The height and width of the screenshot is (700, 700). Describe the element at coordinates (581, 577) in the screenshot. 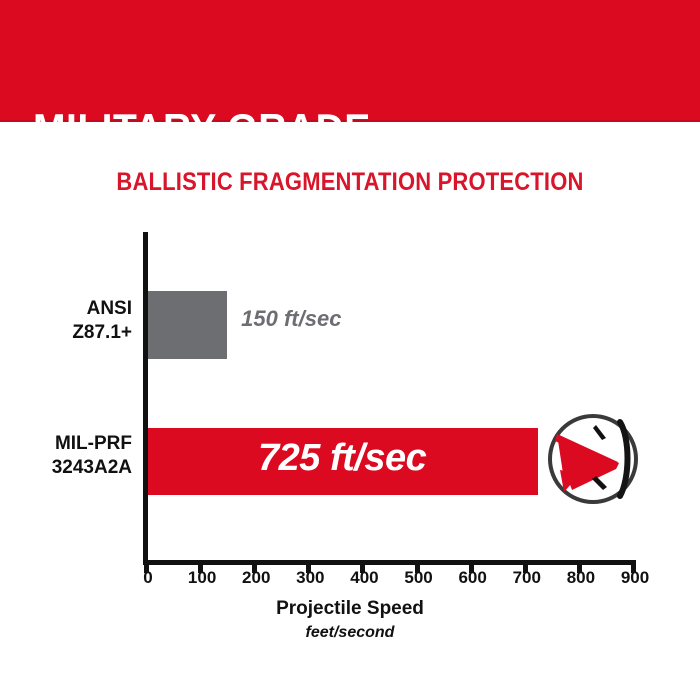

I see `x-axis-tick-label: 800` at that location.